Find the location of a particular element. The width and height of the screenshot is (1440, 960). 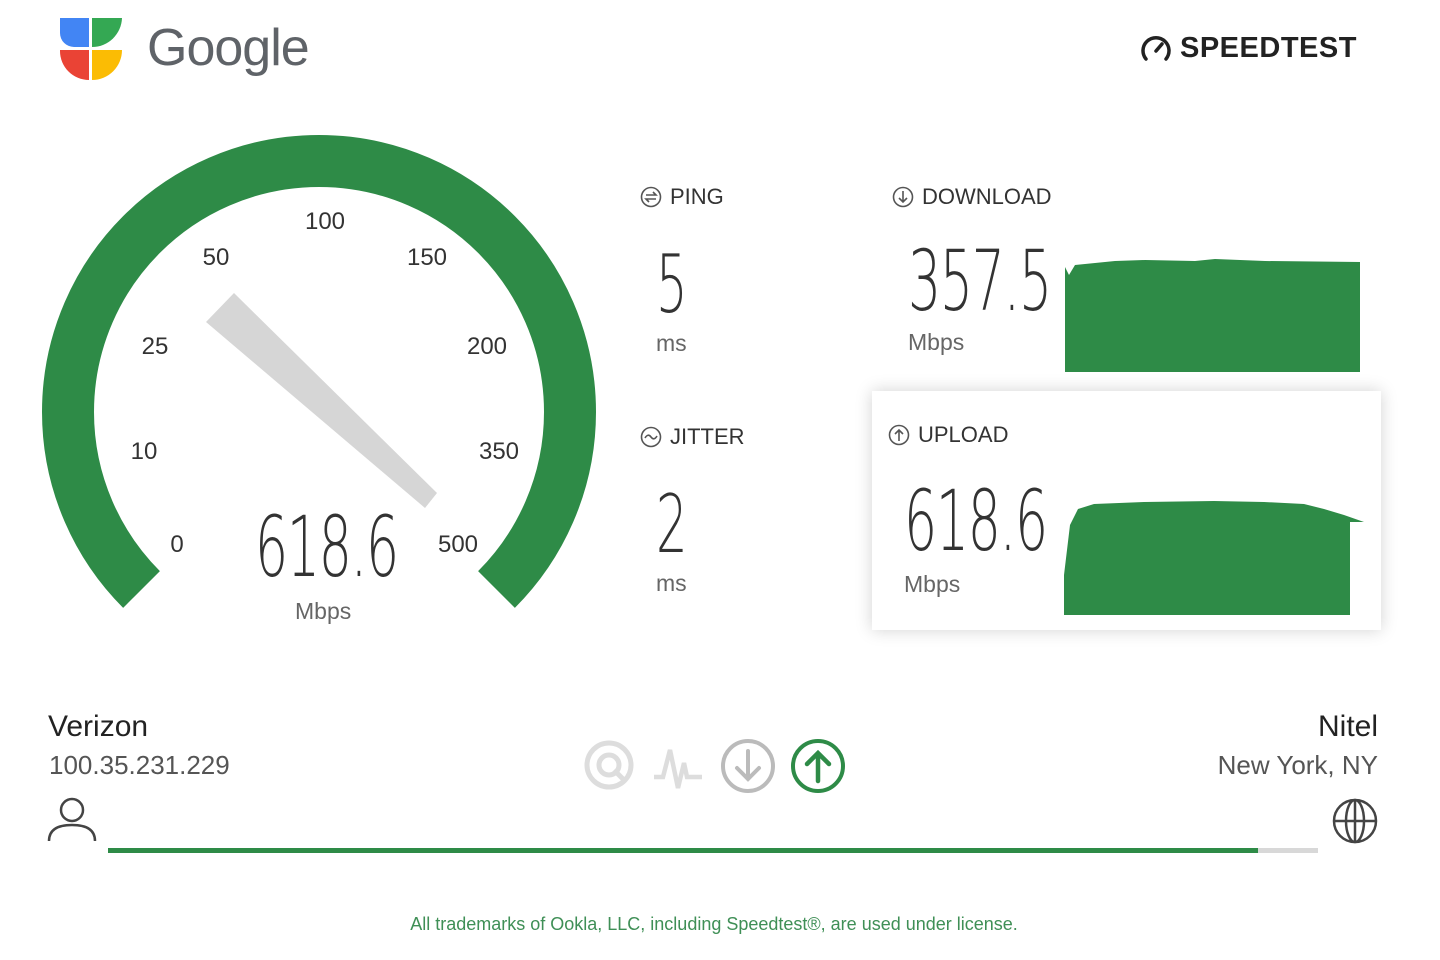

ping-unit: ms is located at coordinates (671, 343).